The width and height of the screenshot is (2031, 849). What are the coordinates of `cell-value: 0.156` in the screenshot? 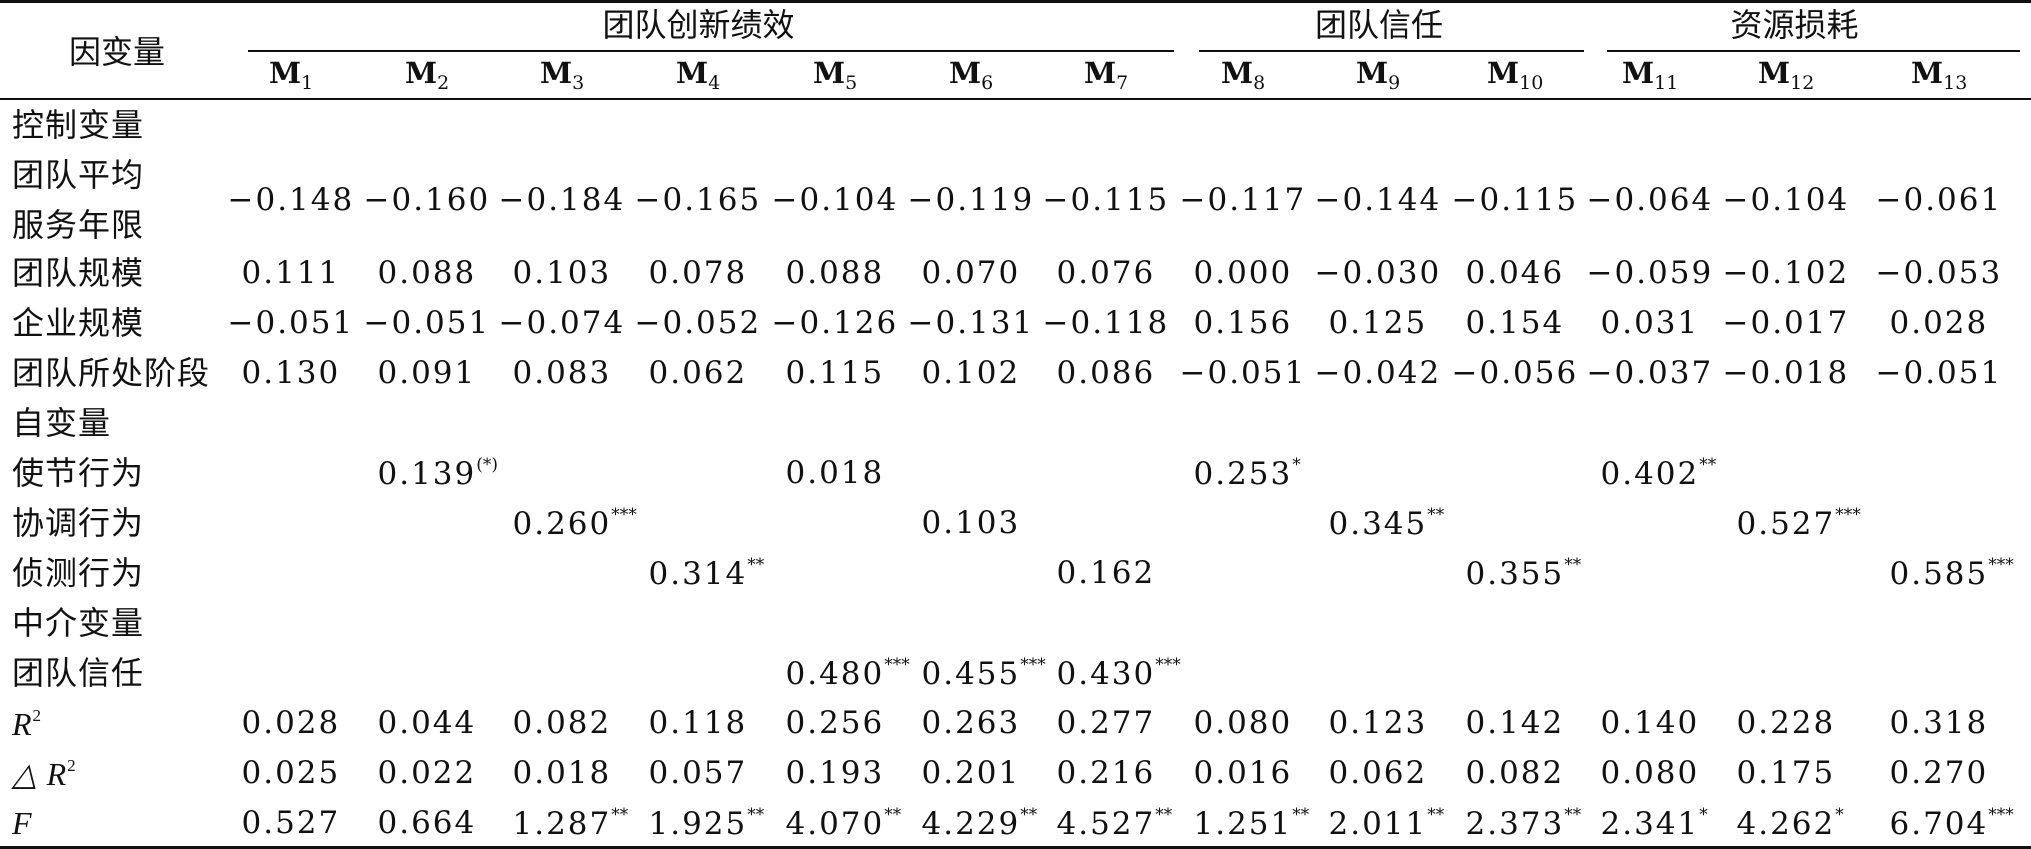 It's located at (1243, 322).